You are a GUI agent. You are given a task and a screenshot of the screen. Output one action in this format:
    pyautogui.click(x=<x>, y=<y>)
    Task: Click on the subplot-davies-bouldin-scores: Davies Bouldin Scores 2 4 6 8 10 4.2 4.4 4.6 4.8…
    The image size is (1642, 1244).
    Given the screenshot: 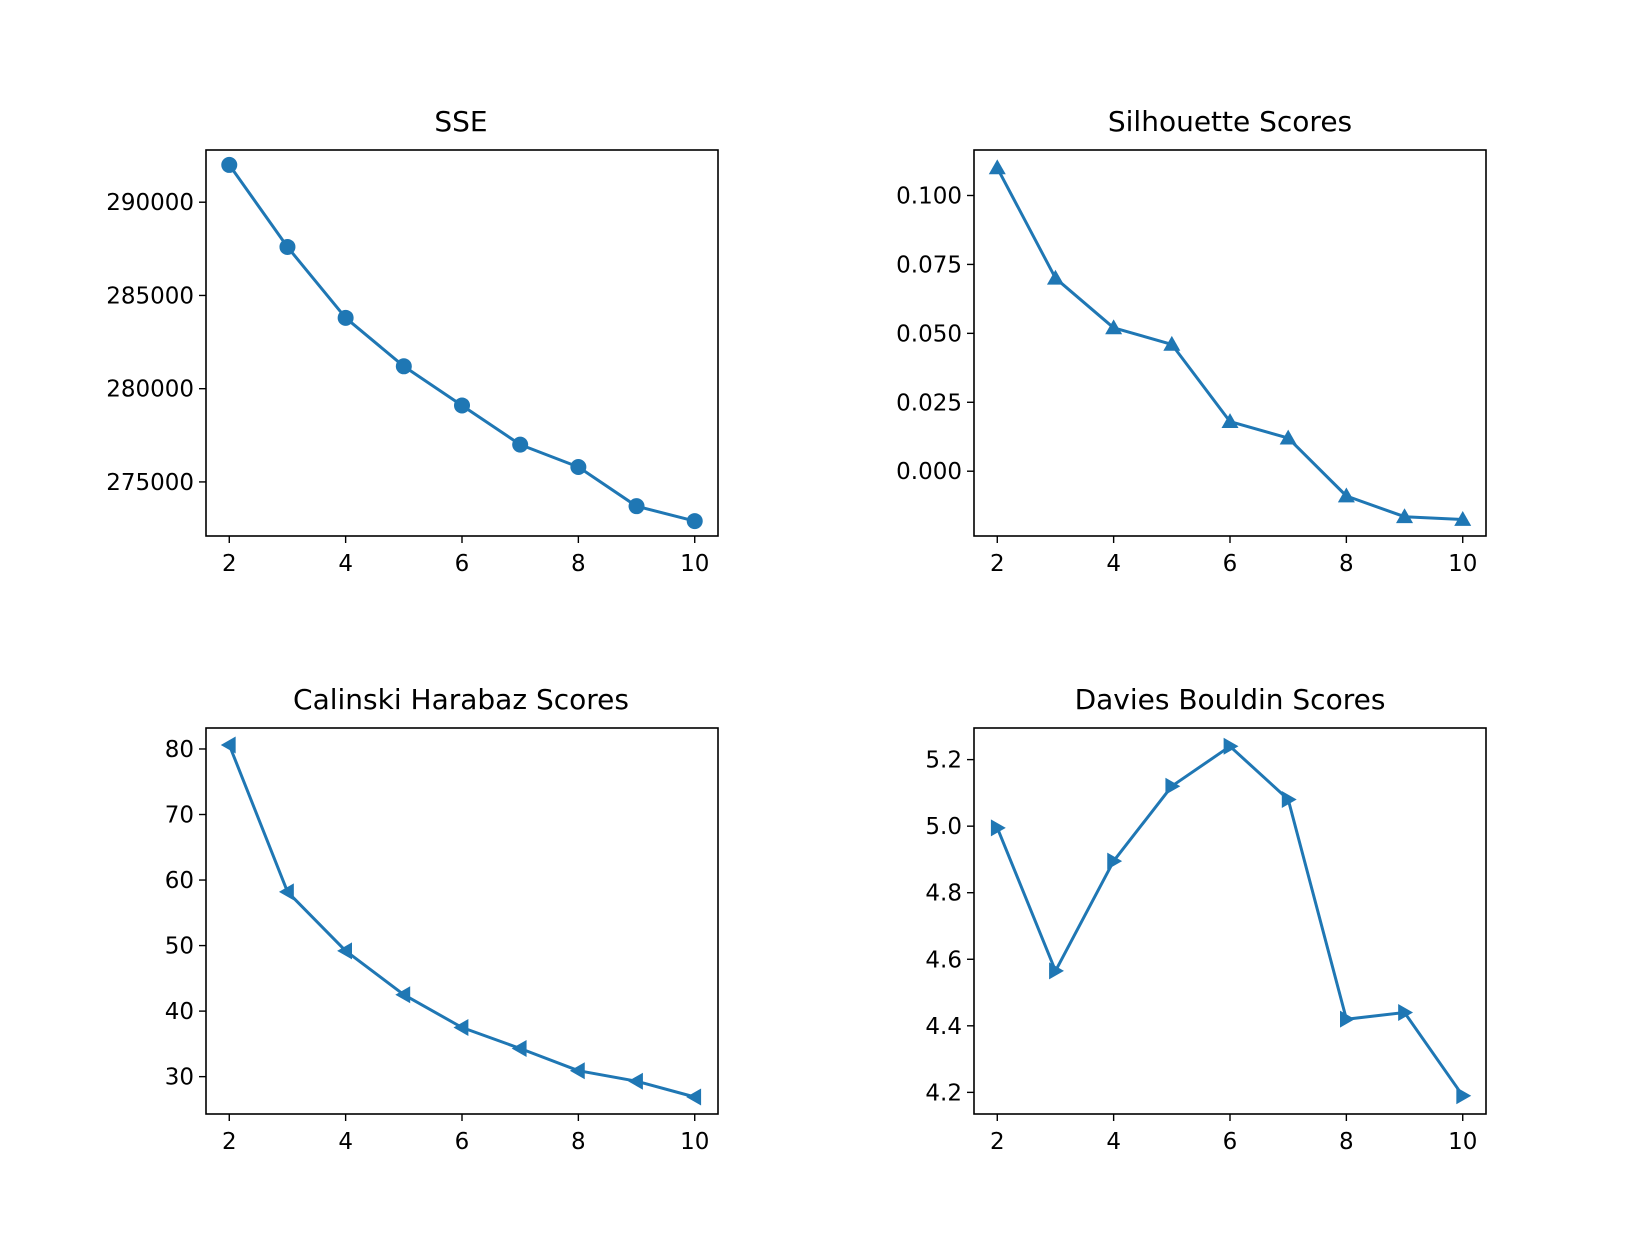 What is the action you would take?
    pyautogui.click(x=1206, y=919)
    